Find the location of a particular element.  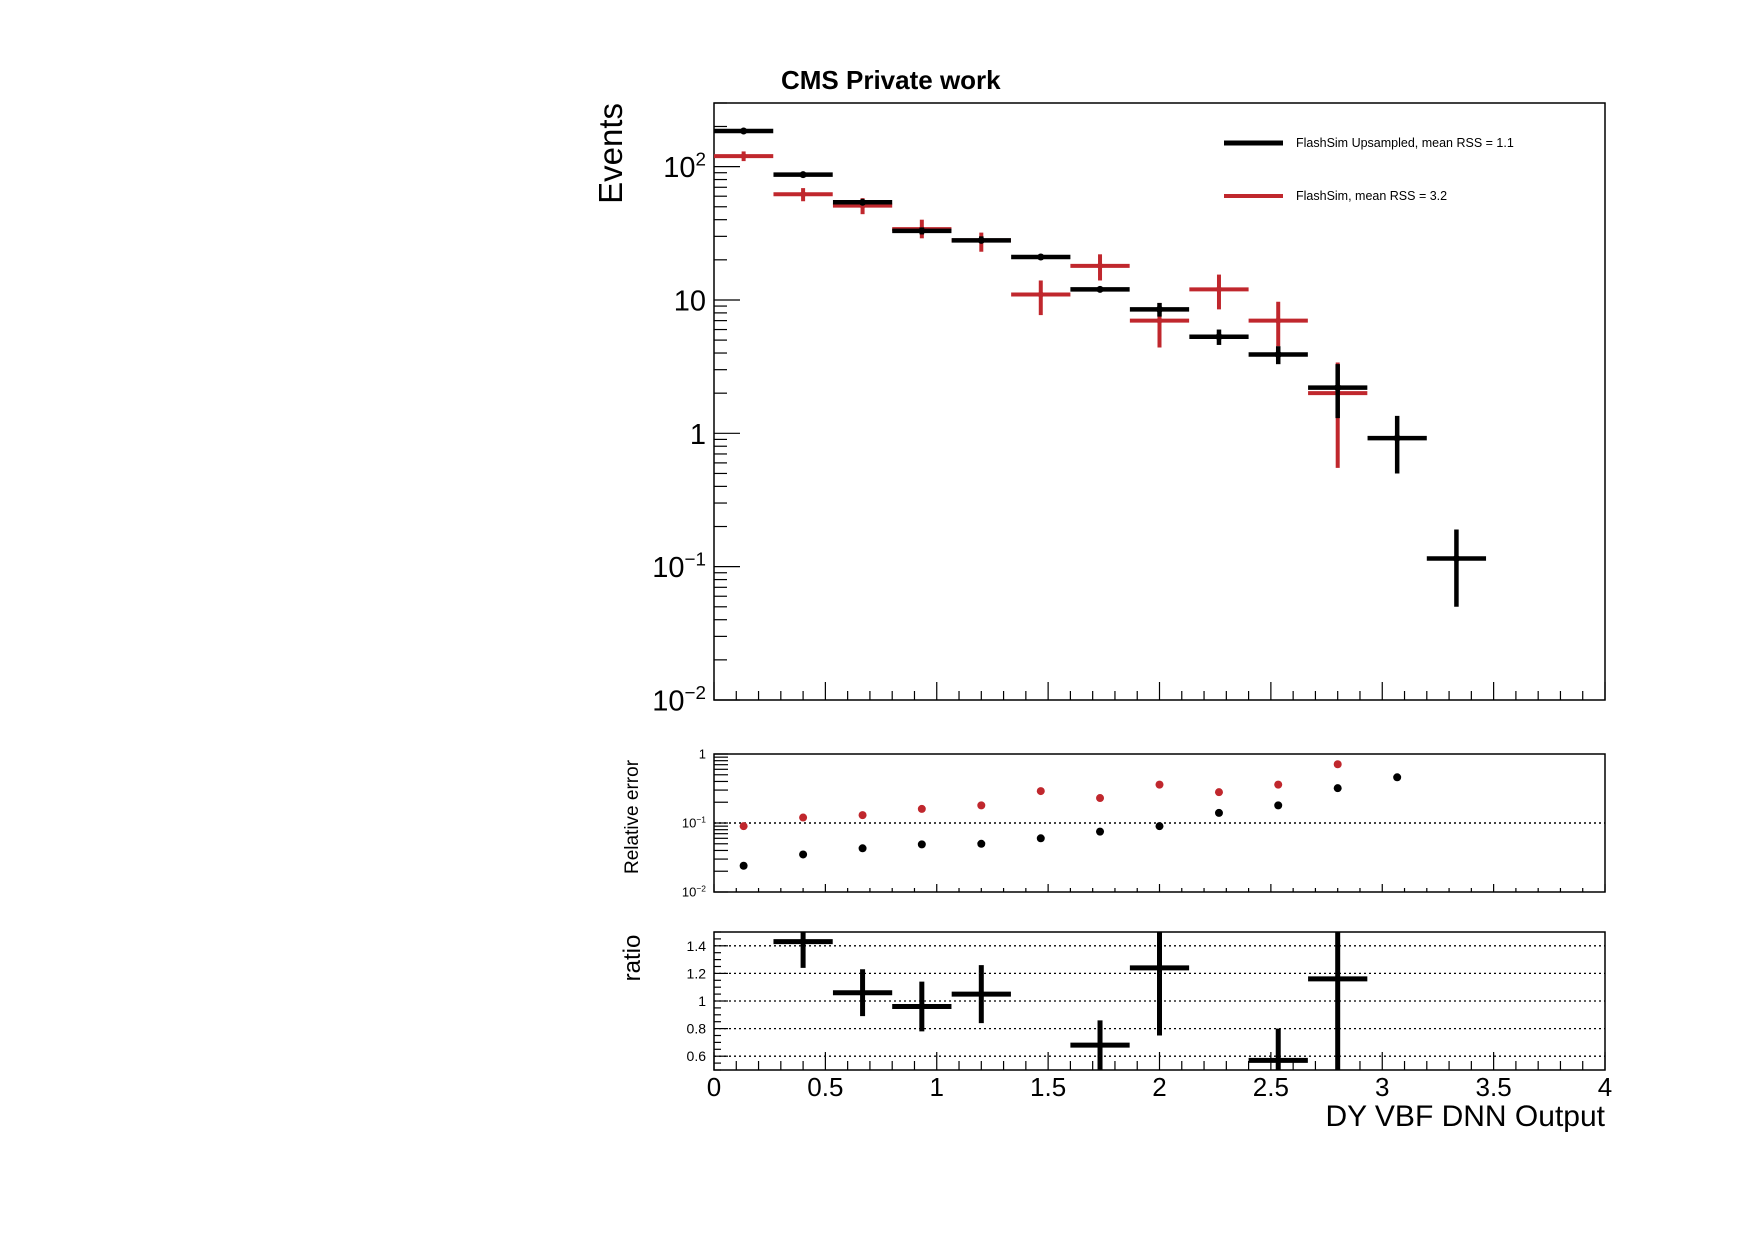

main-y-tick-label: 10² is located at coordinates (684, 166).